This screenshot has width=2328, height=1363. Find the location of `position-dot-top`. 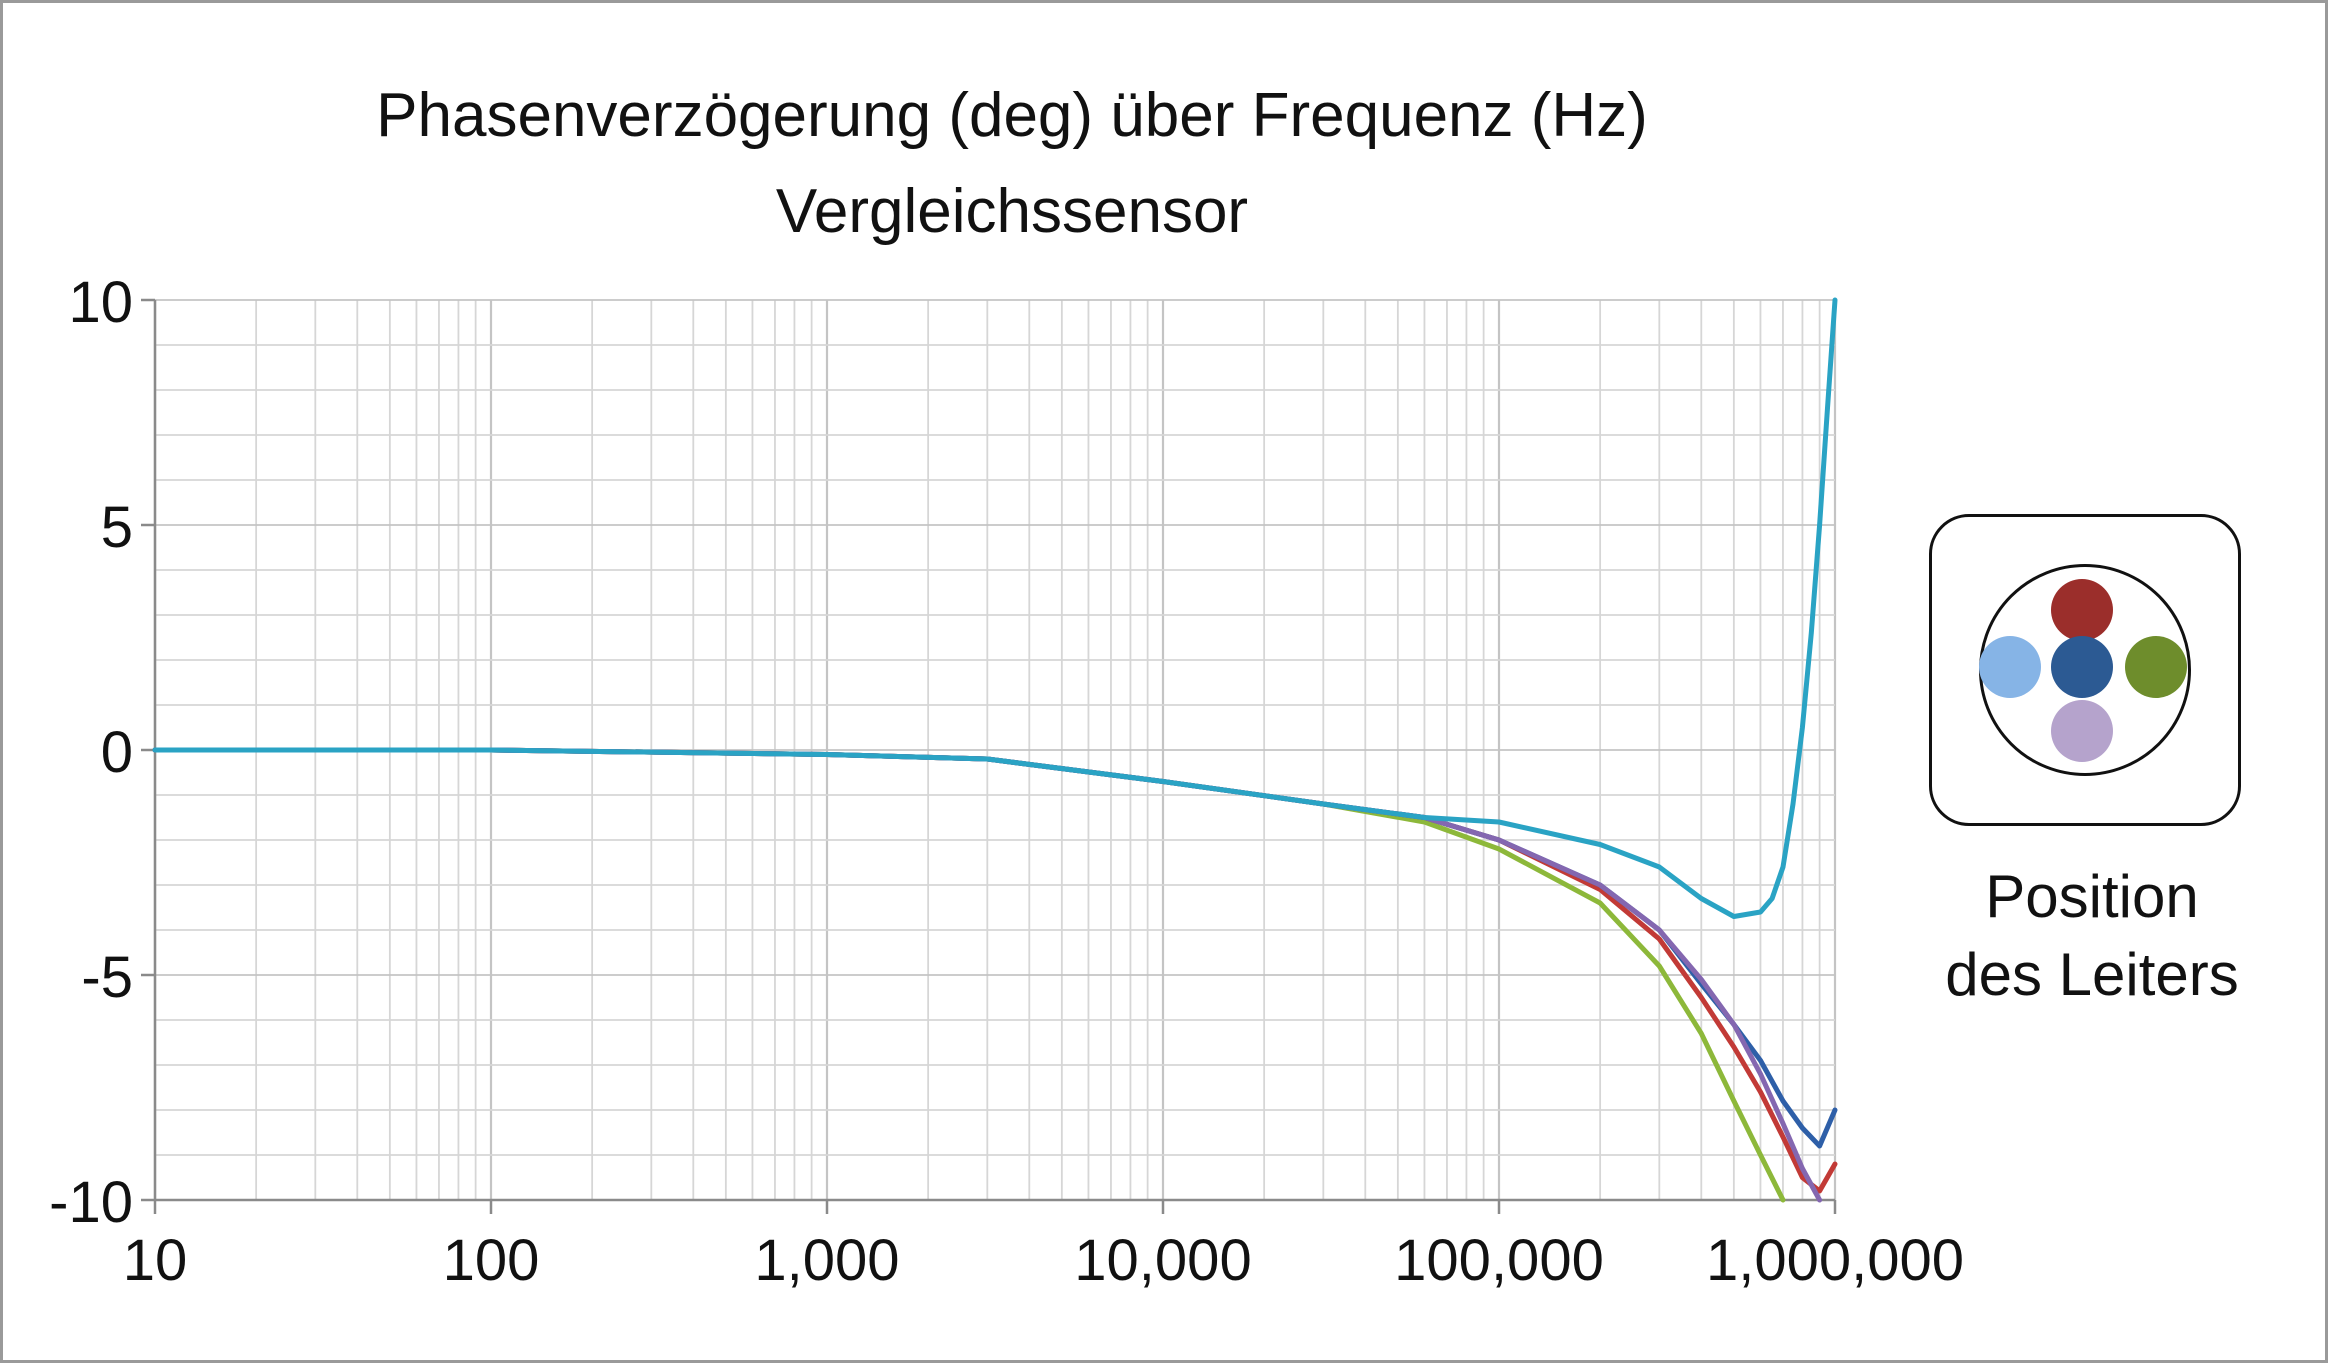

position-dot-top is located at coordinates (2082, 610).